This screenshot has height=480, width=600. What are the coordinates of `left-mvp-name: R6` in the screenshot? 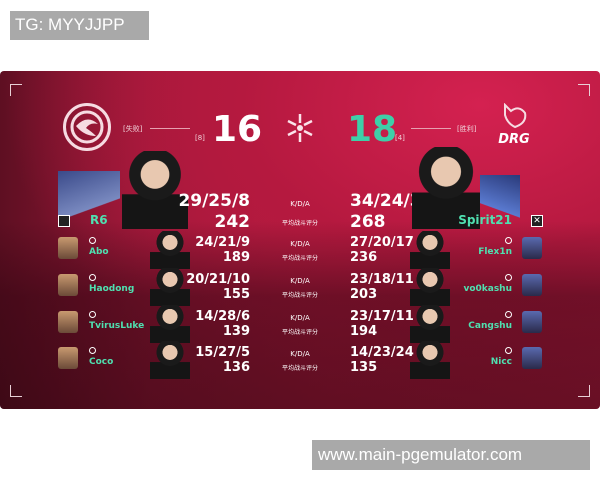 It's located at (99, 220).